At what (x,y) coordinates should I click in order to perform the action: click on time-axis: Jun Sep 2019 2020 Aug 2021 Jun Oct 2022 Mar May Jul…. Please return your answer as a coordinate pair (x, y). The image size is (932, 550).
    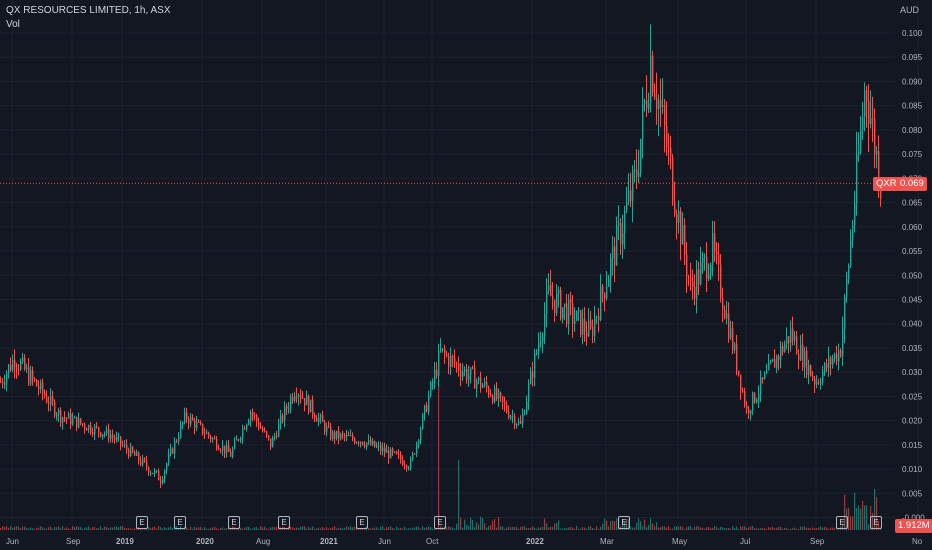
    Looking at the image, I should click on (464, 541).